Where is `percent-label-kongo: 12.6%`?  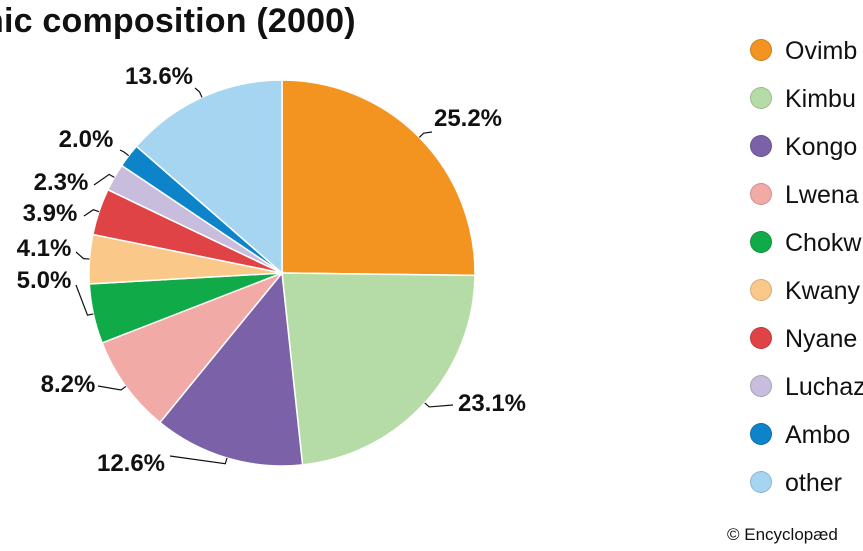 percent-label-kongo: 12.6% is located at coordinates (131, 463).